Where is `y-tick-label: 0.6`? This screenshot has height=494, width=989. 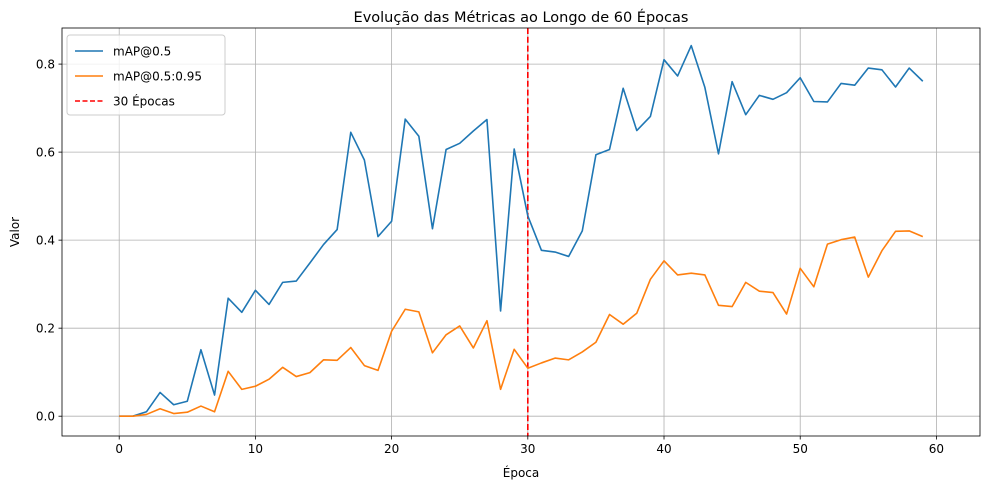 y-tick-label: 0.6 is located at coordinates (45, 153).